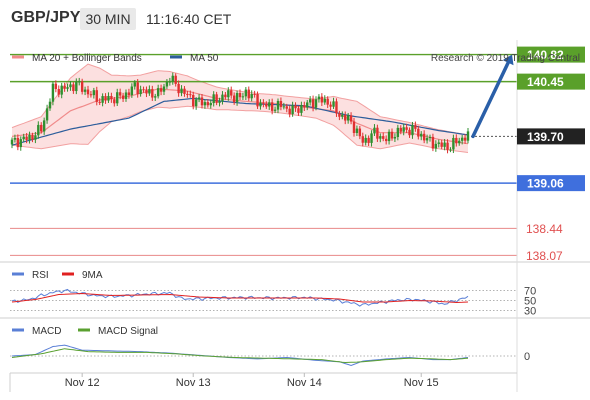 The image size is (590, 400). I want to click on timeframe-badge, so click(108, 19).